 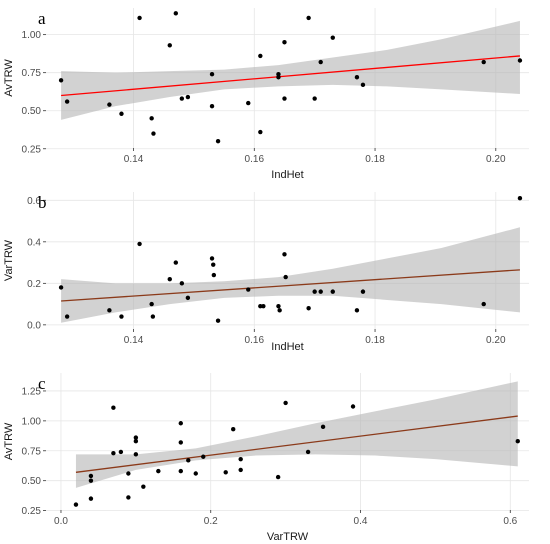 I want to click on x-tick-label: 0.16, so click(x=255, y=340).